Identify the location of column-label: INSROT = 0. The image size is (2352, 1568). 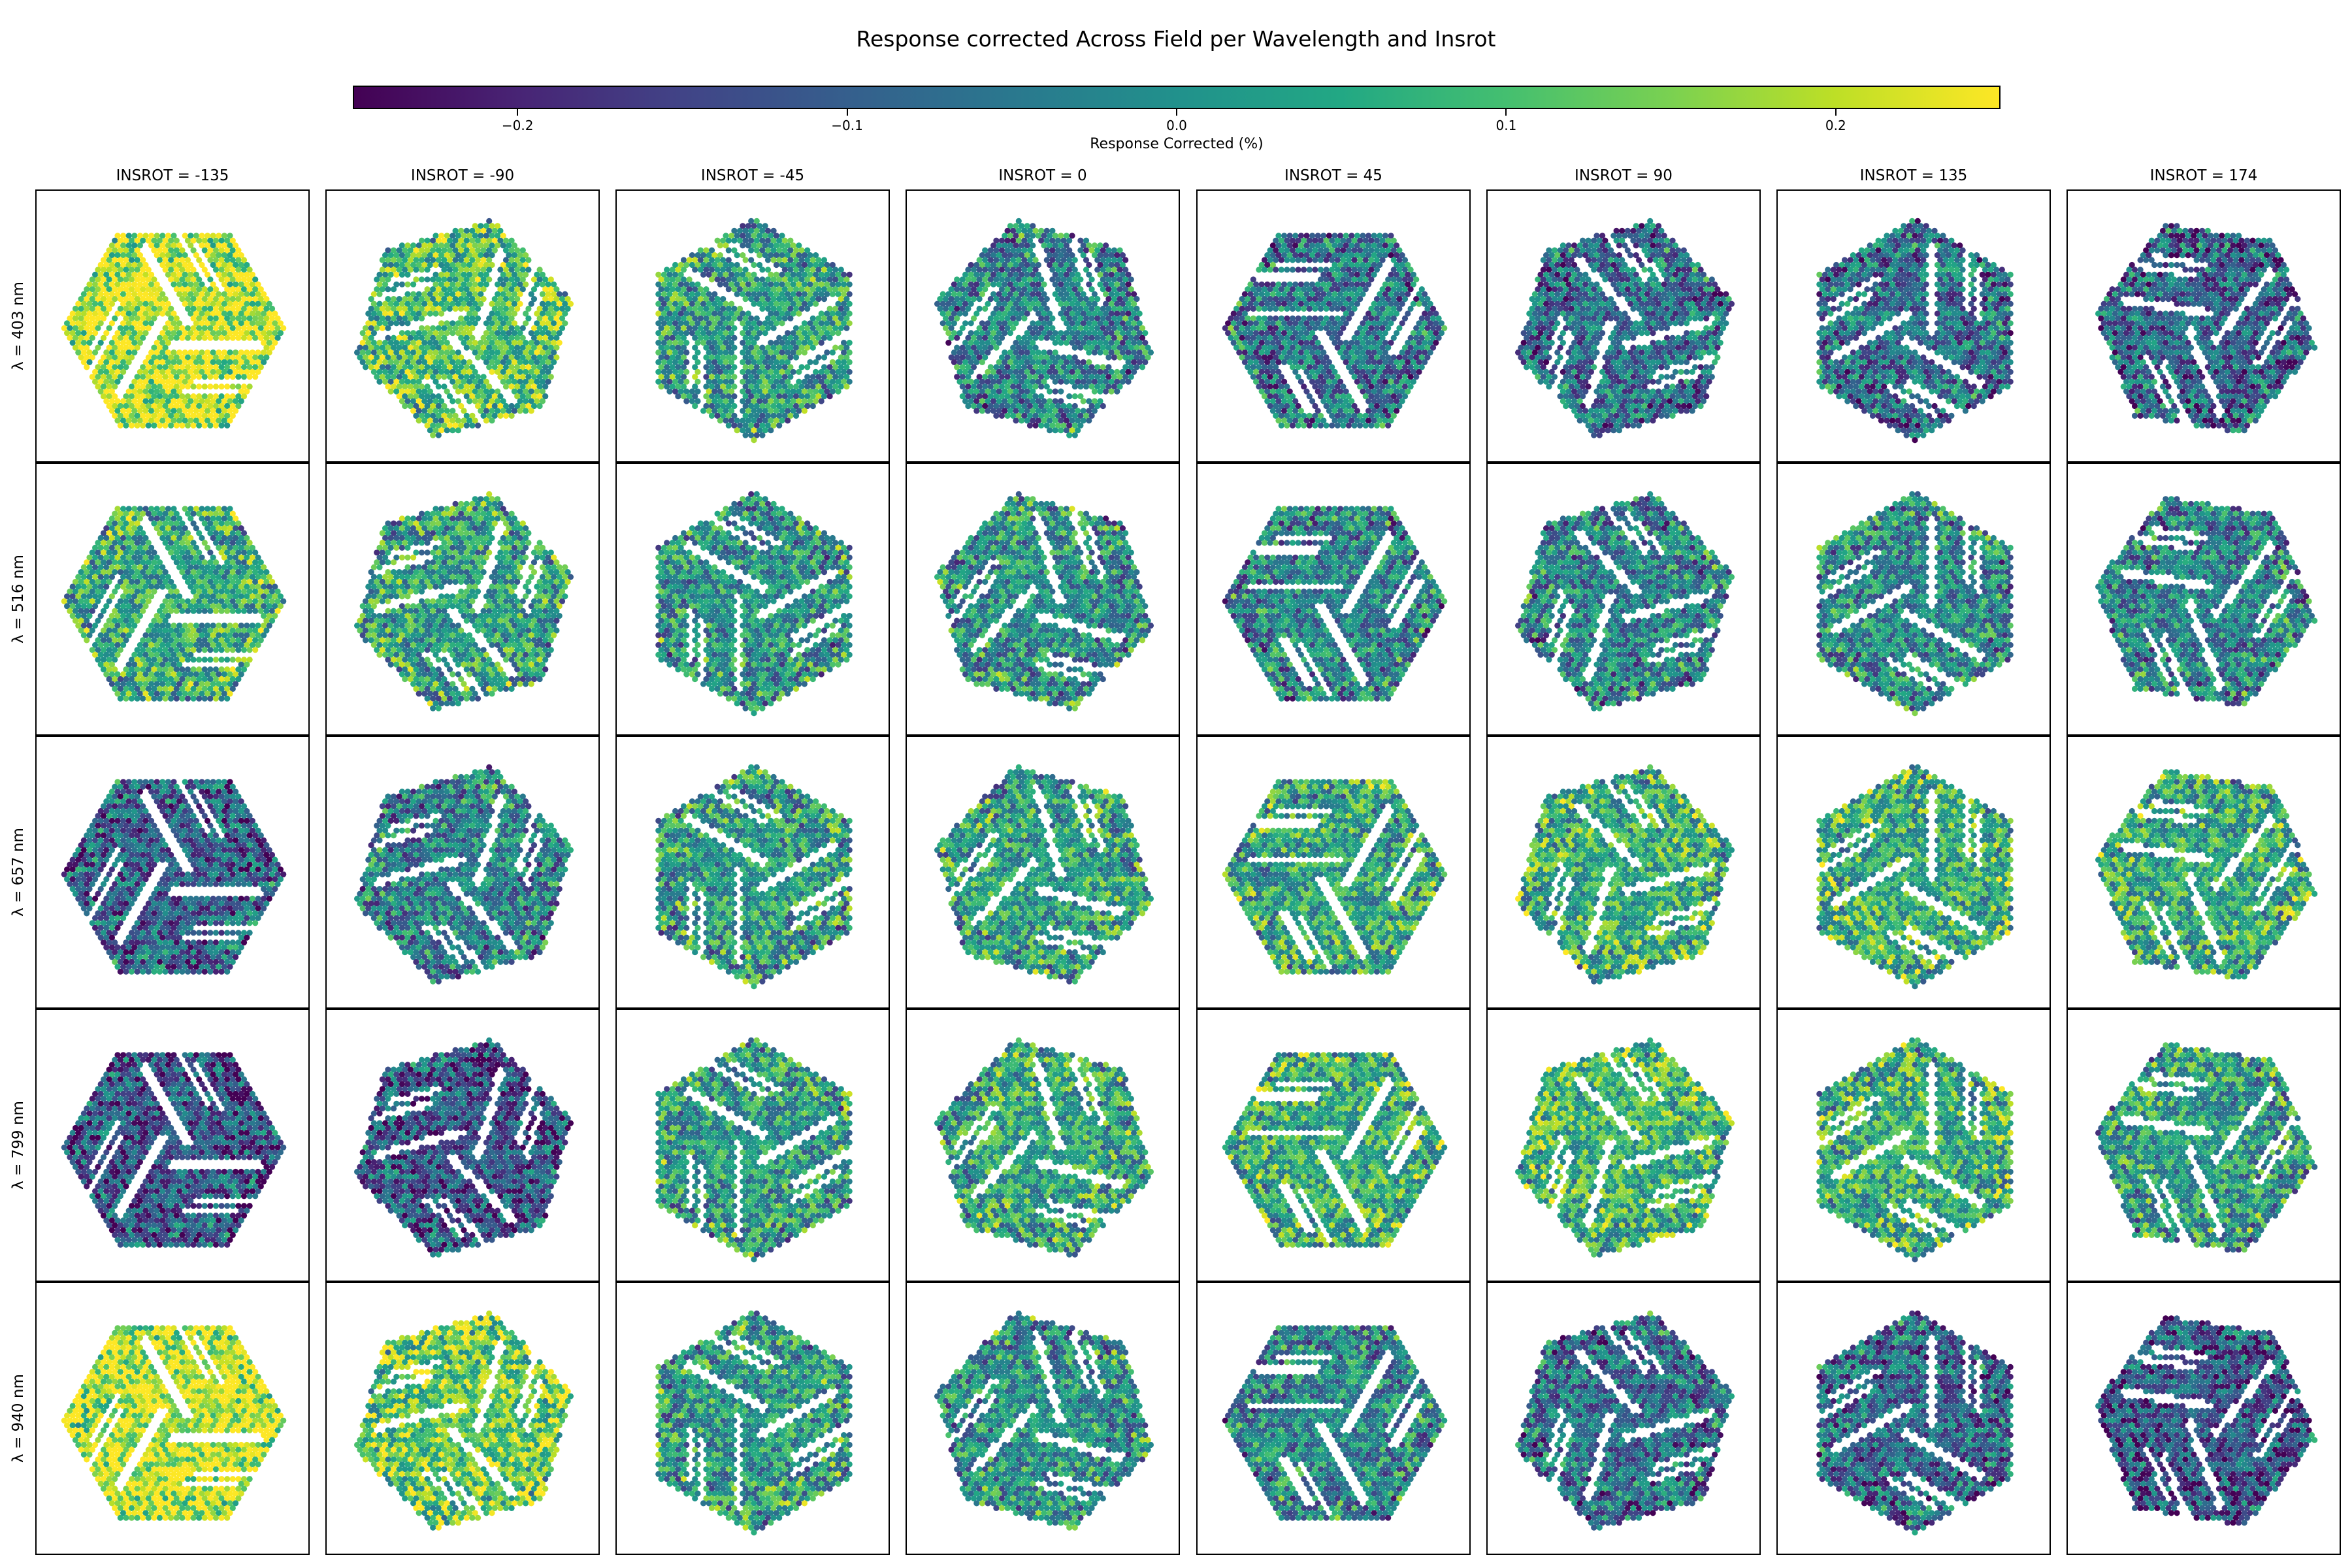
(1043, 175).